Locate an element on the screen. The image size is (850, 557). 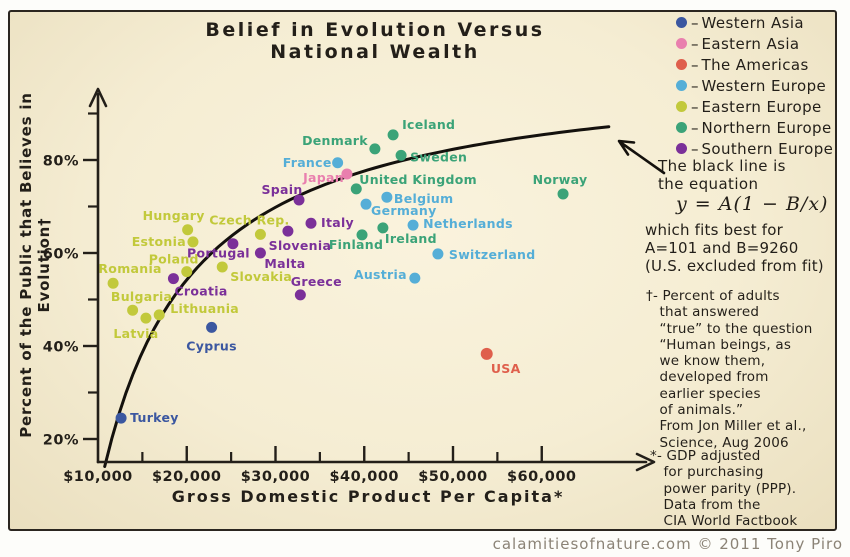
note-line: power parity (PPP). is located at coordinates (723, 488).